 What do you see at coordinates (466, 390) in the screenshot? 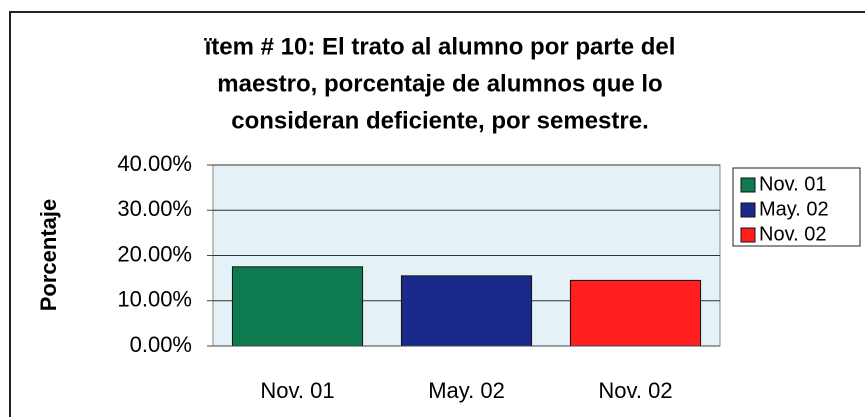
I see `x-tick-label: May. 02` at bounding box center [466, 390].